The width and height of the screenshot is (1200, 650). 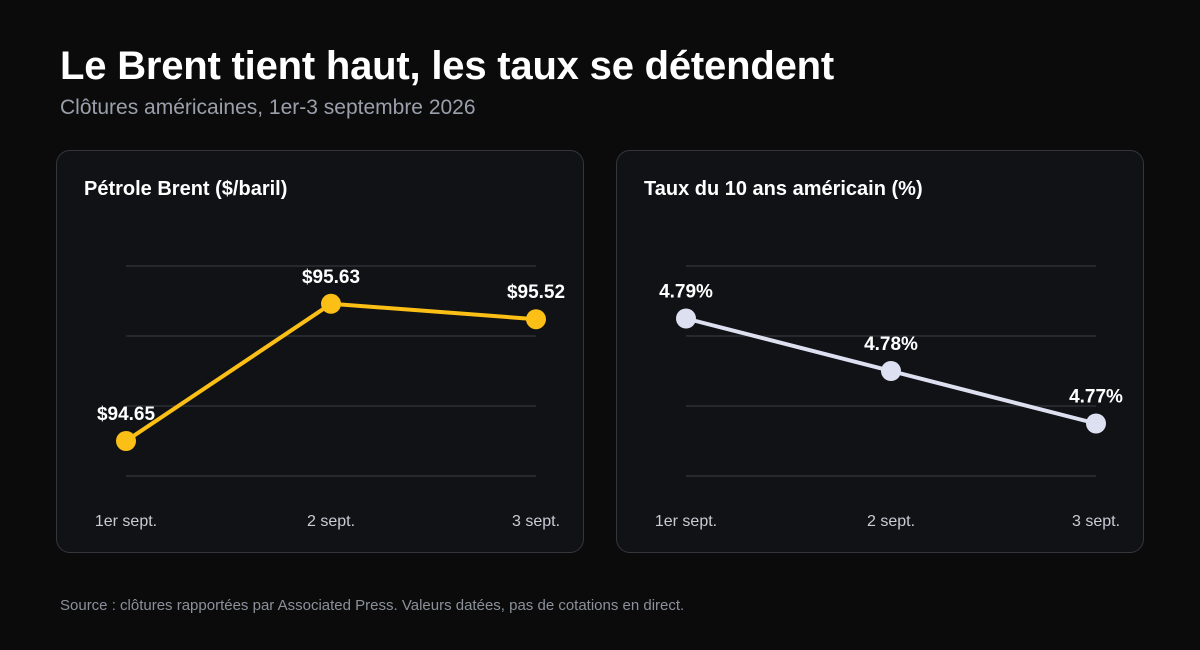 I want to click on chart-title: Taux du 10 ans américain (%), so click(x=783, y=189).